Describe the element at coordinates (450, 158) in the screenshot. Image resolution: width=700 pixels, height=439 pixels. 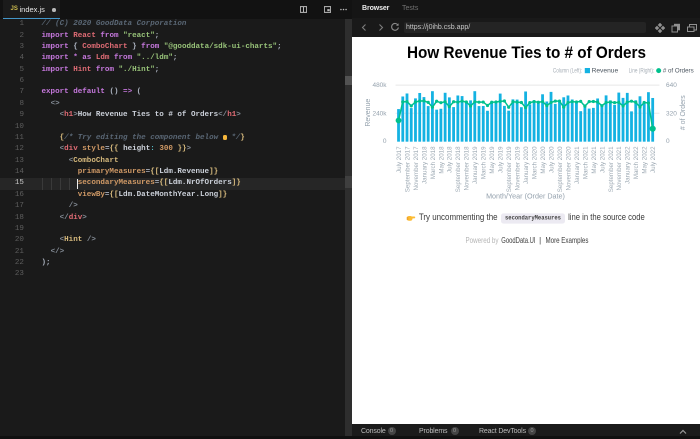
I see `svg-text: July 2018` at that location.